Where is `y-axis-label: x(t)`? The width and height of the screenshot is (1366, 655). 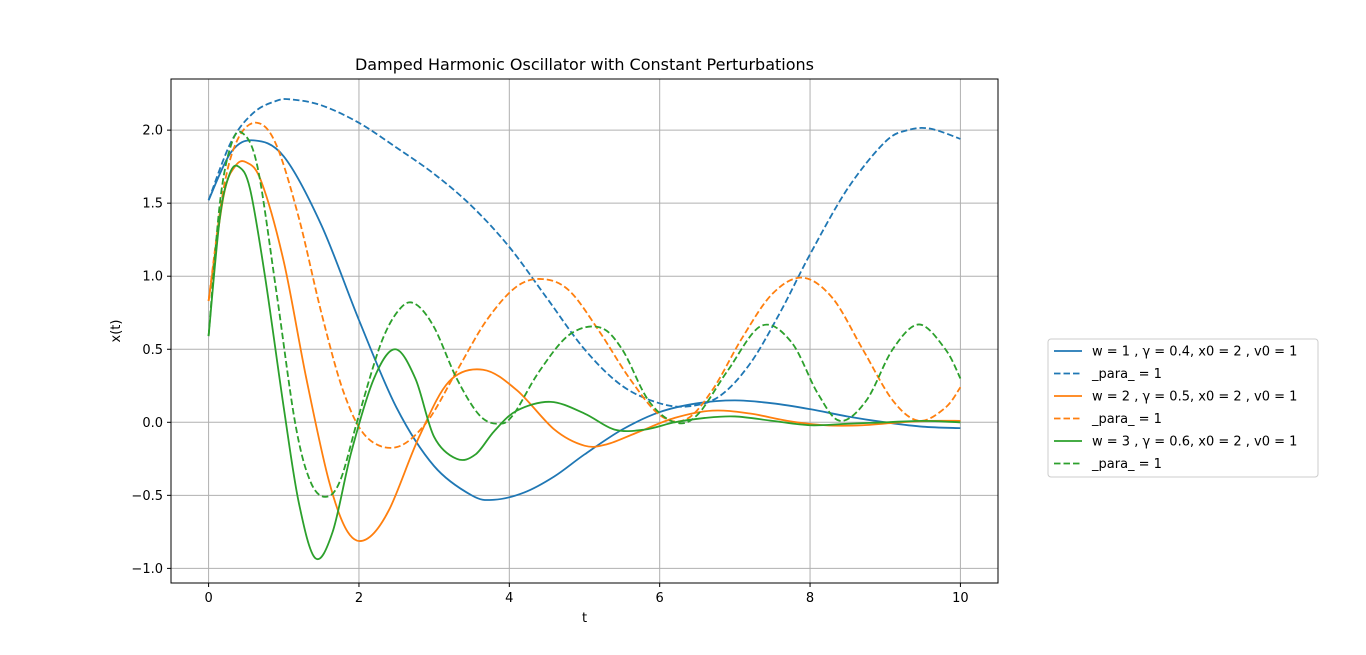
y-axis-label: x(t) is located at coordinates (116, 331).